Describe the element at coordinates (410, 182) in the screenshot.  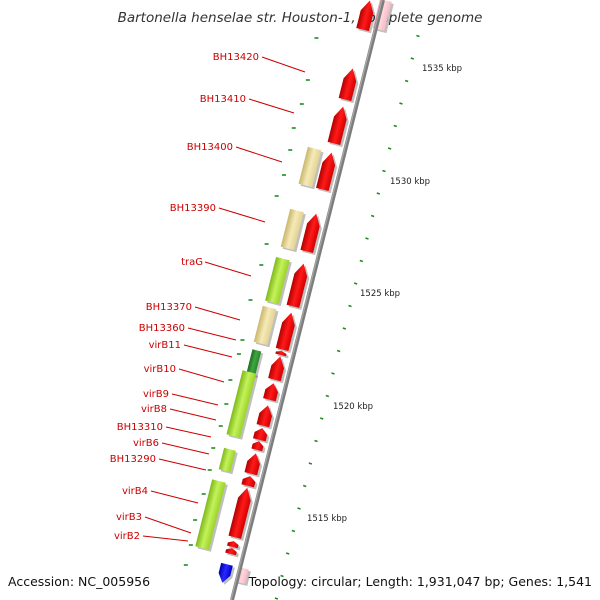
I see `kbp-label-1530: 1530 kbp` at that location.